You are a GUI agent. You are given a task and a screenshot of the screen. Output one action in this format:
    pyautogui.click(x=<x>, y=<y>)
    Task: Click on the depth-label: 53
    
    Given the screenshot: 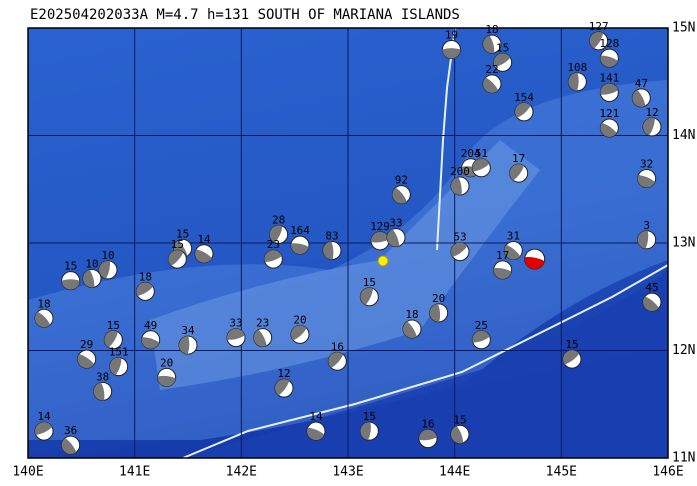 What is the action you would take?
    pyautogui.click(x=459, y=237)
    